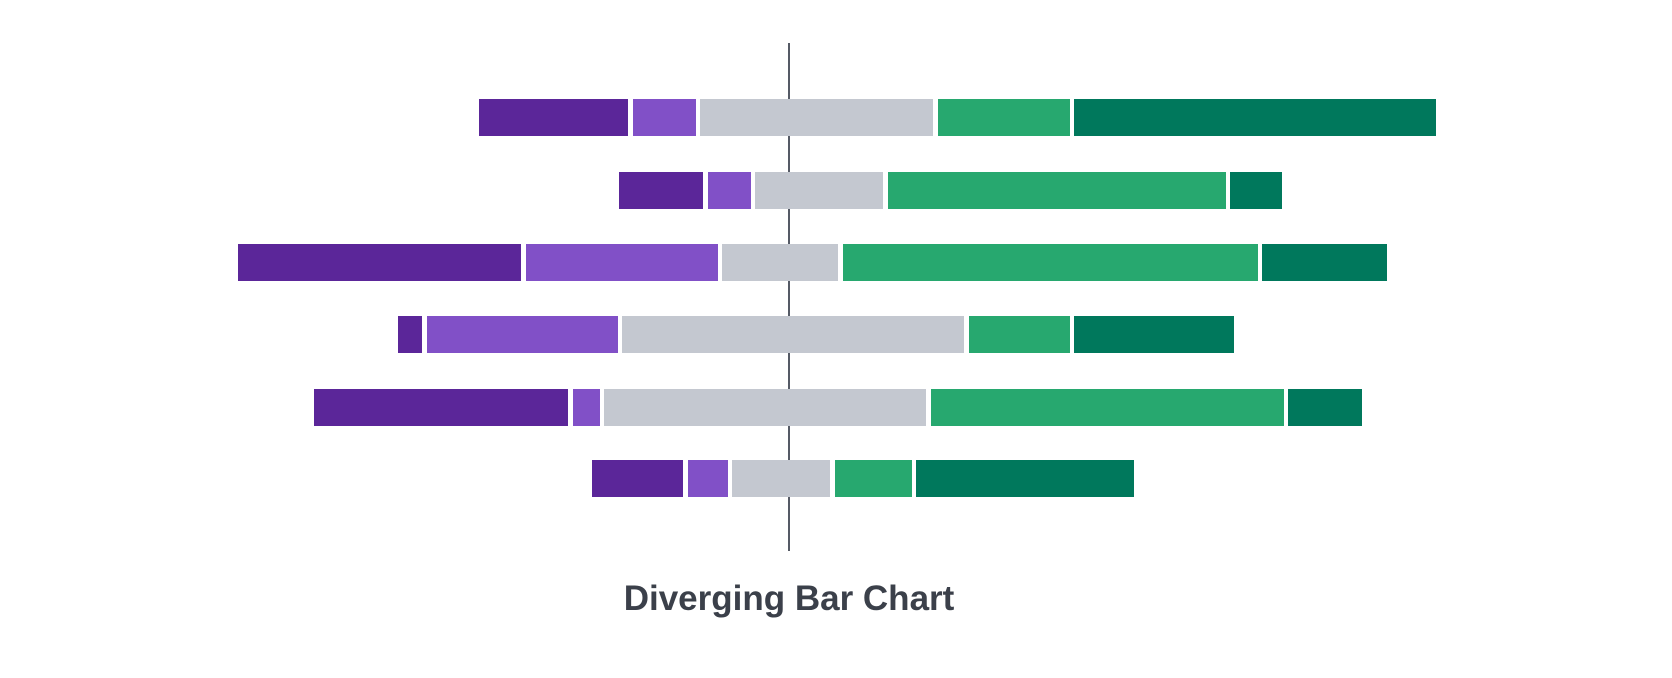  What do you see at coordinates (788, 297) in the screenshot?
I see `zero-axis-line` at bounding box center [788, 297].